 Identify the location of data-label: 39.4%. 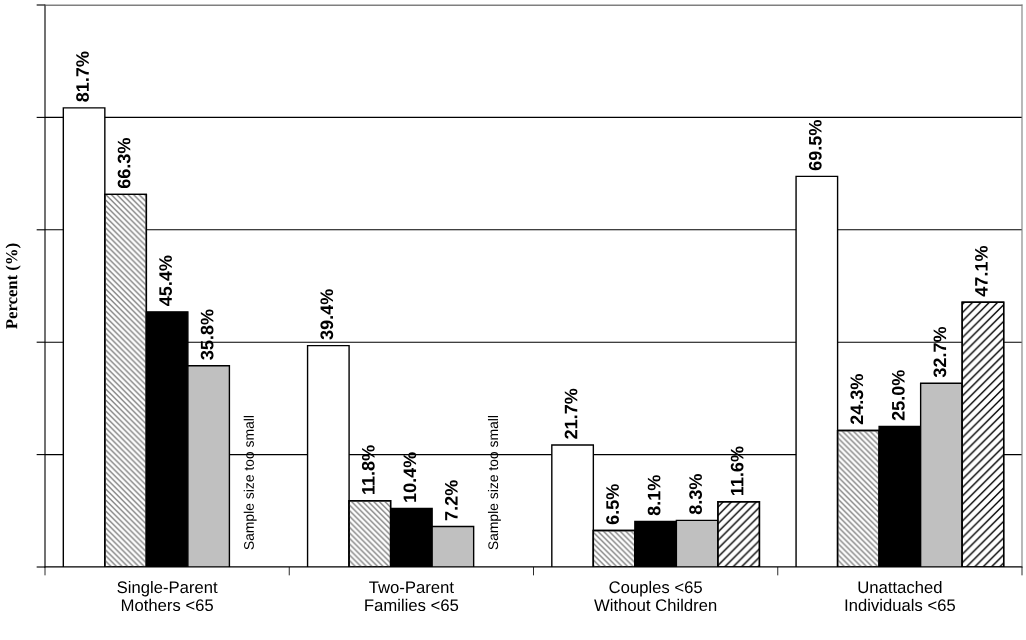
(327, 314).